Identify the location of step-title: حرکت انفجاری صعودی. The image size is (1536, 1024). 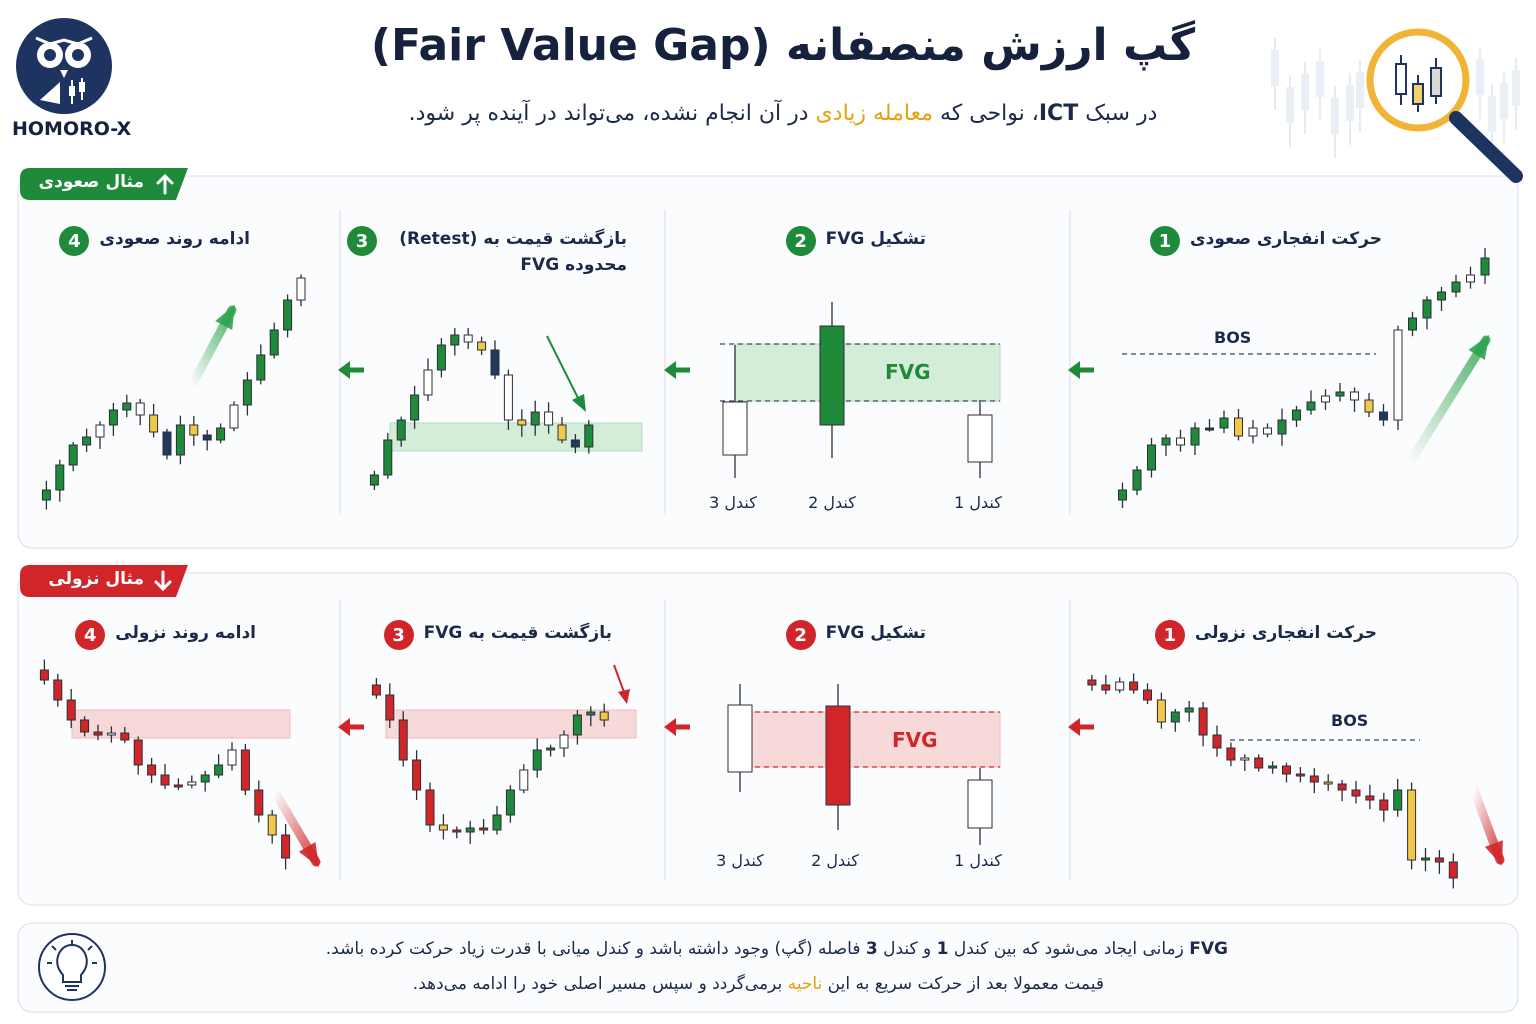
(1286, 239).